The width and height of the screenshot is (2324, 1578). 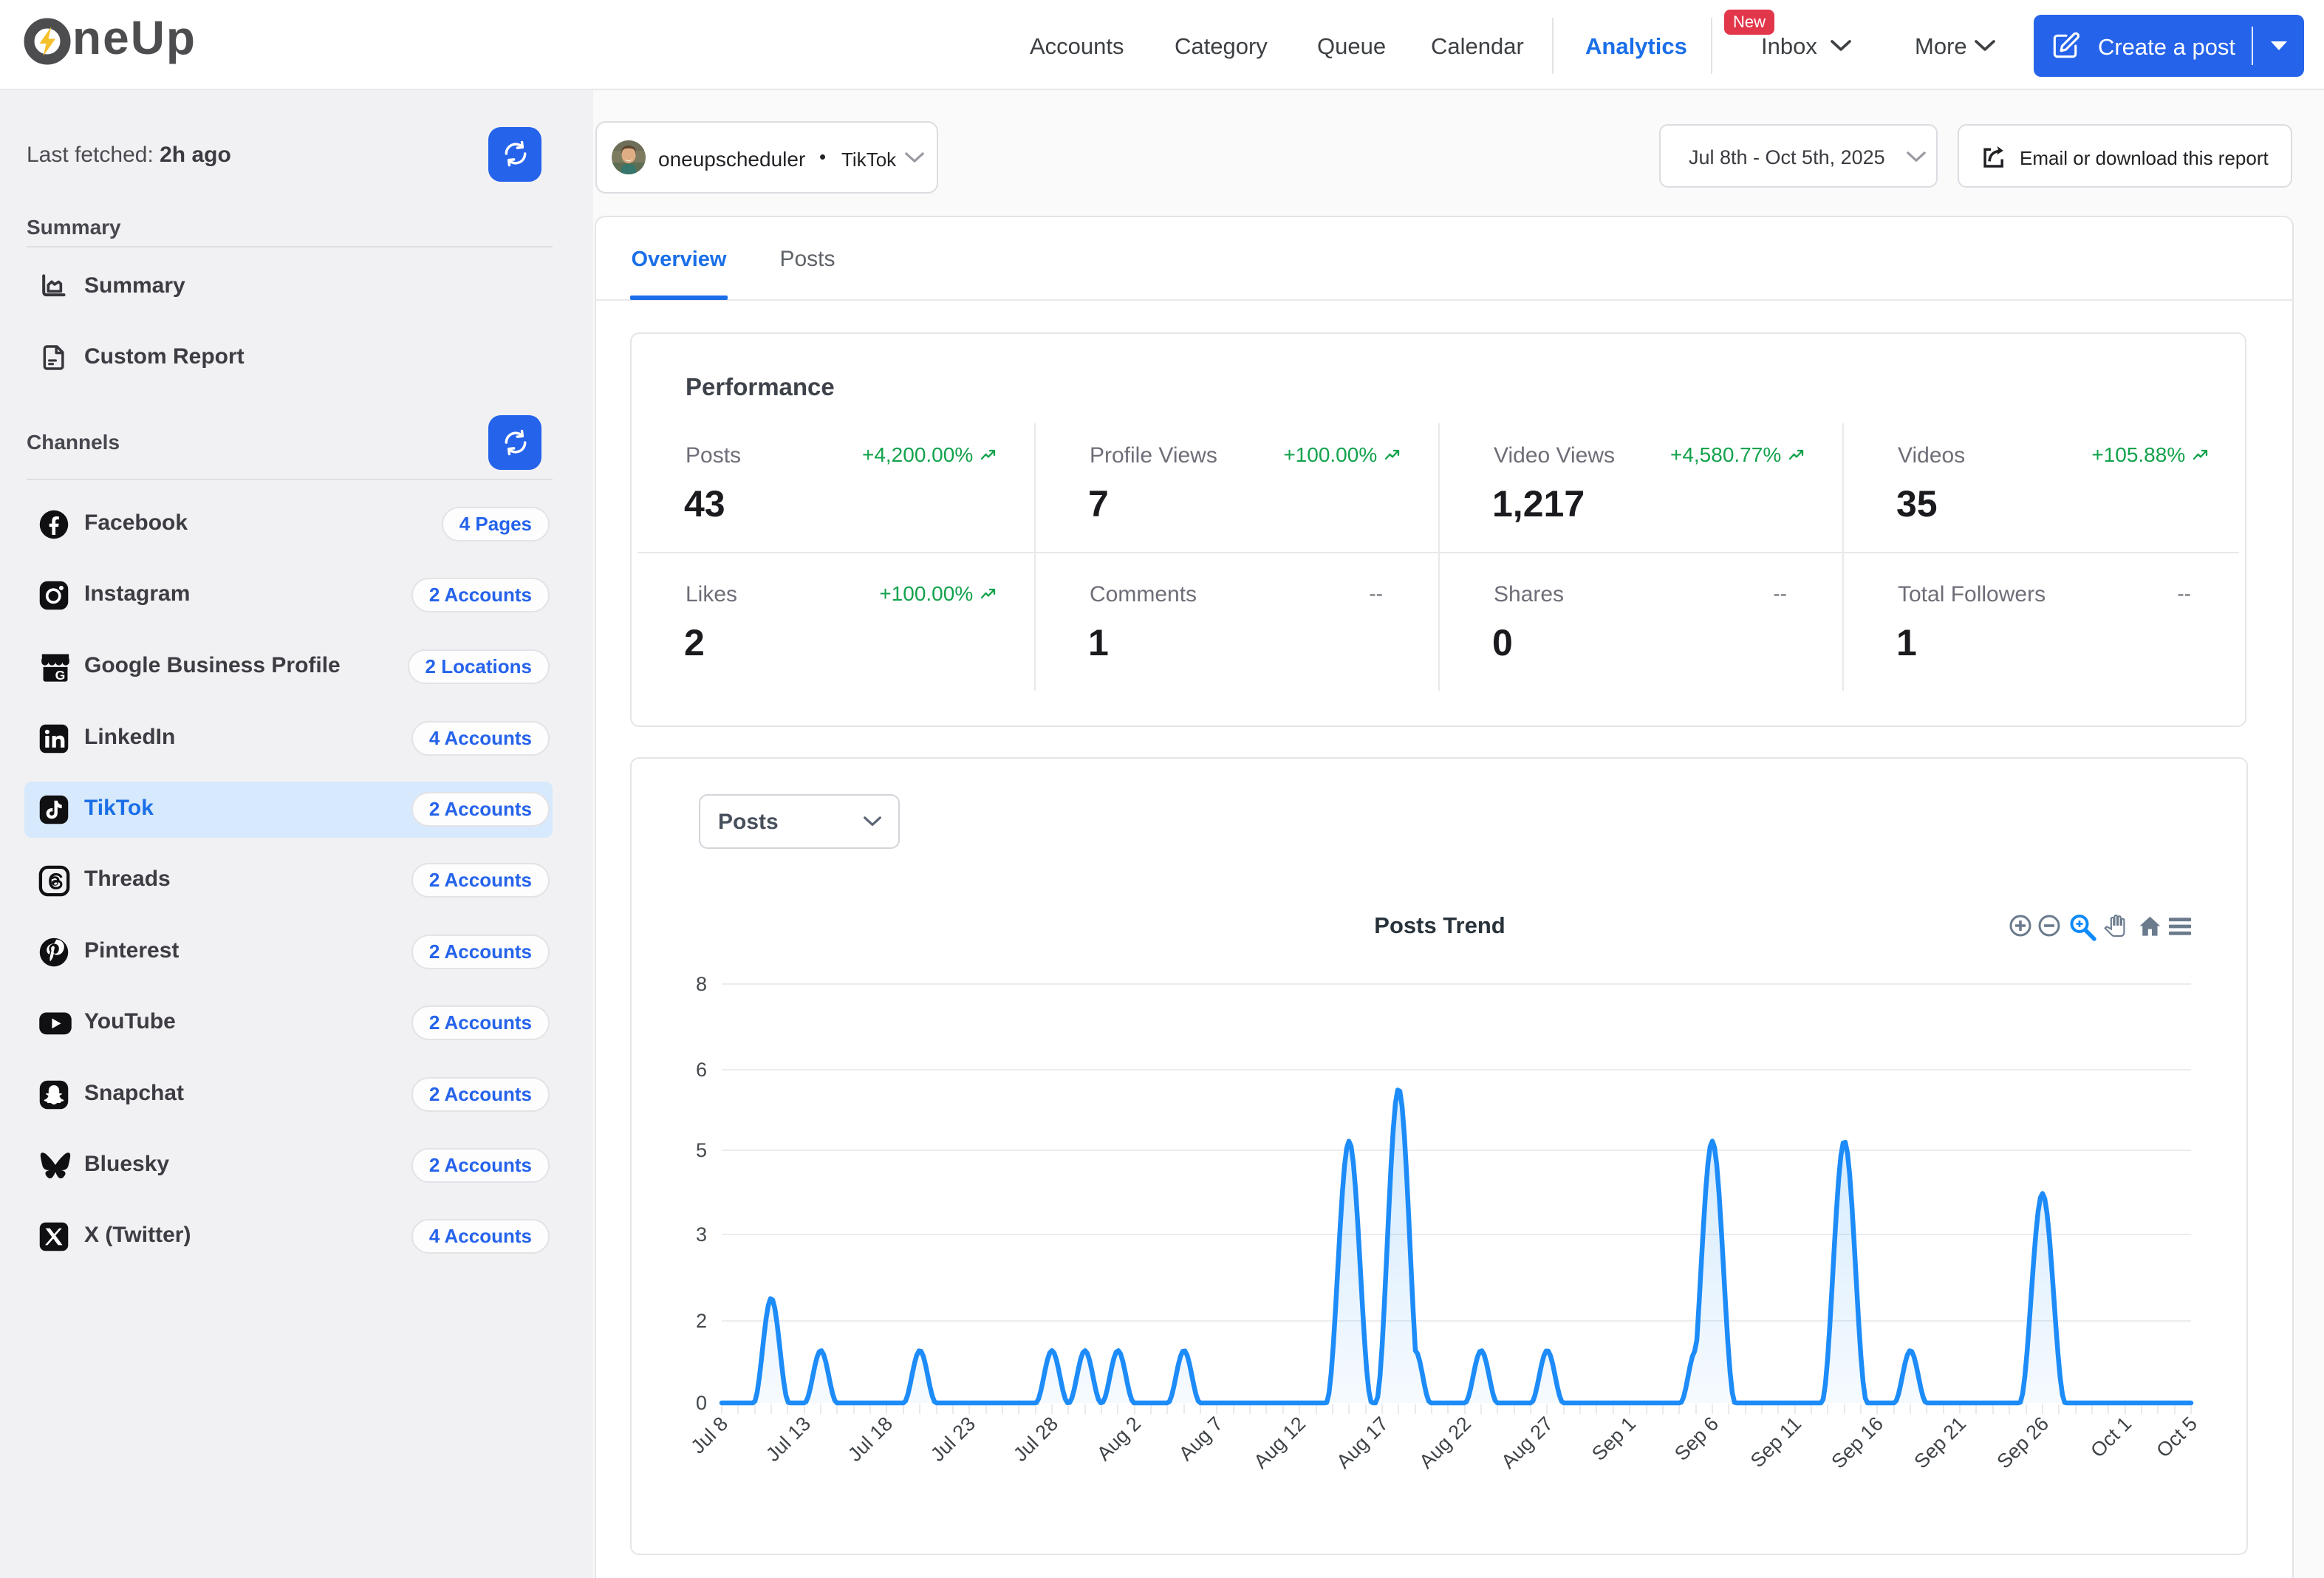 What do you see at coordinates (701, 984) in the screenshot?
I see `svg-text: 8` at bounding box center [701, 984].